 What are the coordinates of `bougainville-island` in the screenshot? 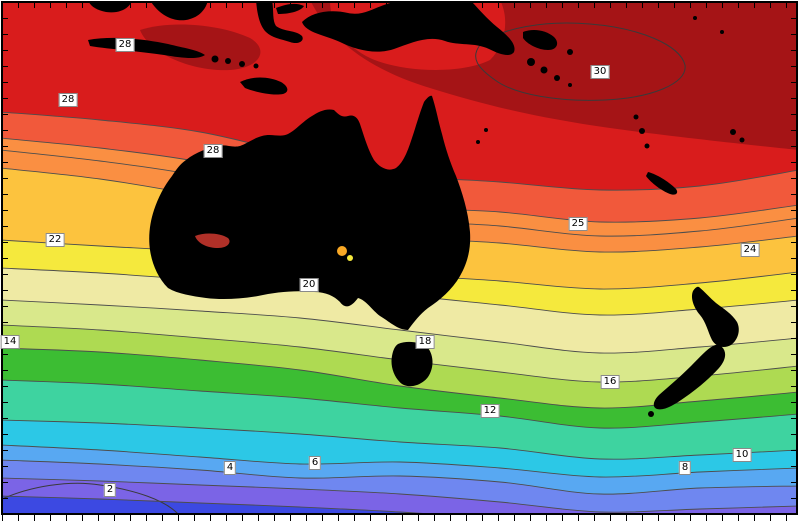 It's located at (570, 52).